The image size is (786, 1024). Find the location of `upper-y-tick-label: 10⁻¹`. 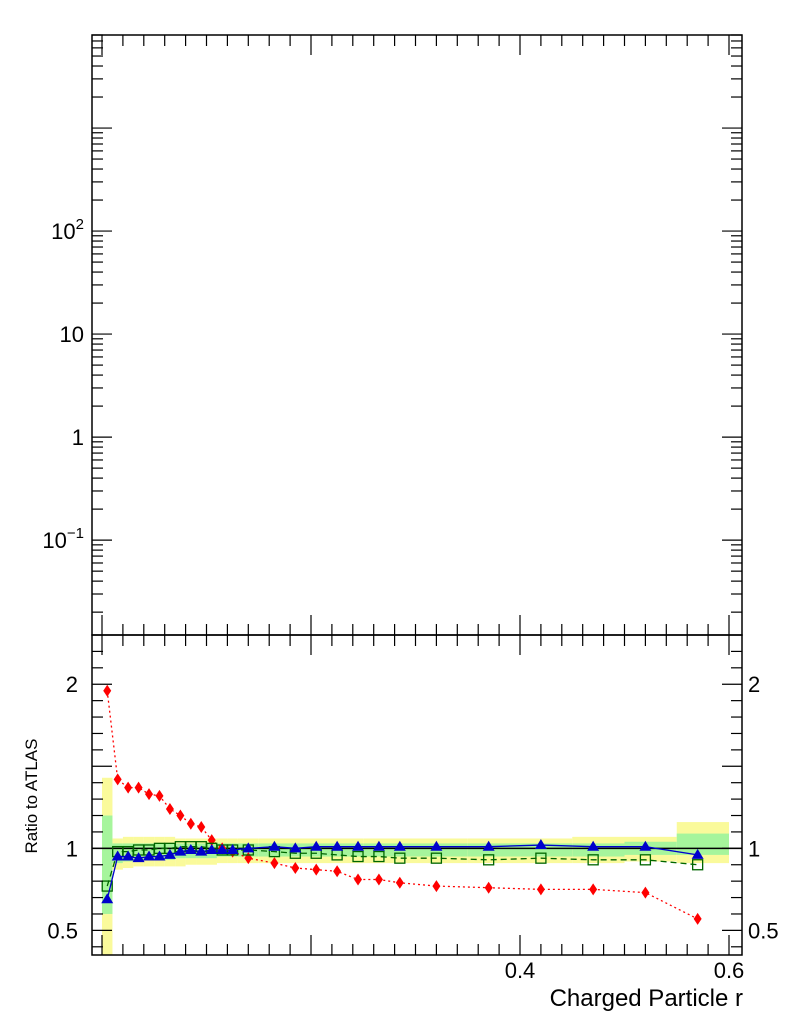

upper-y-tick-label: 10⁻¹ is located at coordinates (63, 539).